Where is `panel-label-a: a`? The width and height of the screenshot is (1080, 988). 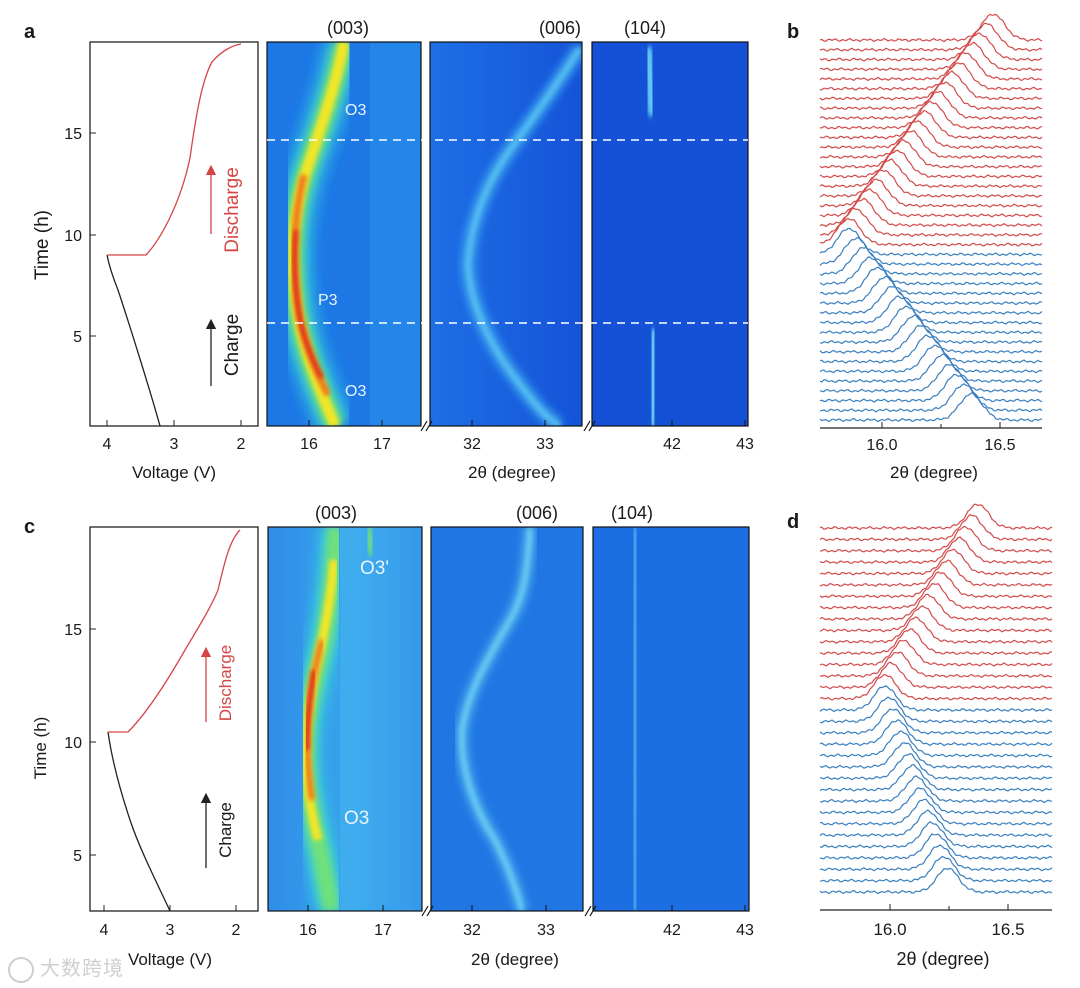 panel-label-a: a is located at coordinates (30, 32).